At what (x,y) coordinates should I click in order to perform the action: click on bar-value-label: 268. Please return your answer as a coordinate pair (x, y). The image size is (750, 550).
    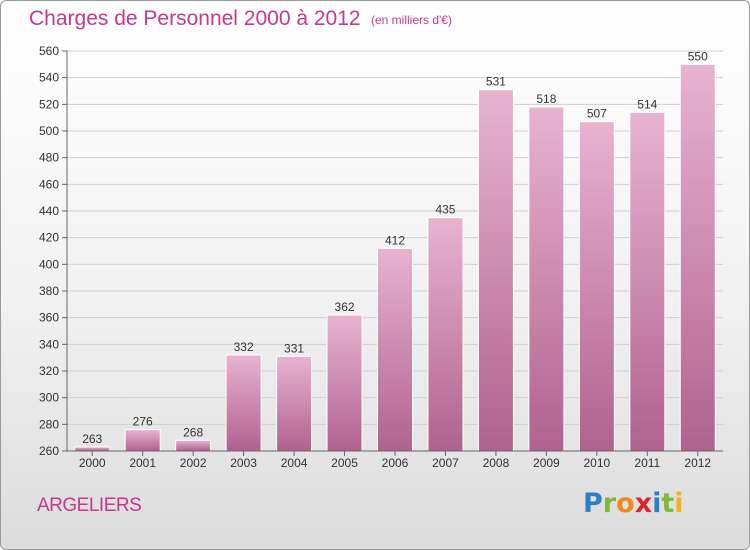
    Looking at the image, I should click on (193, 432).